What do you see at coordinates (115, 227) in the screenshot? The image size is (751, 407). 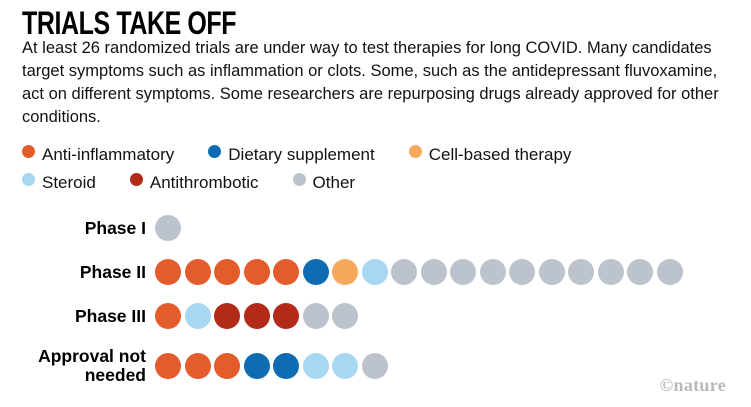 I see `phase-label: Phase I` at bounding box center [115, 227].